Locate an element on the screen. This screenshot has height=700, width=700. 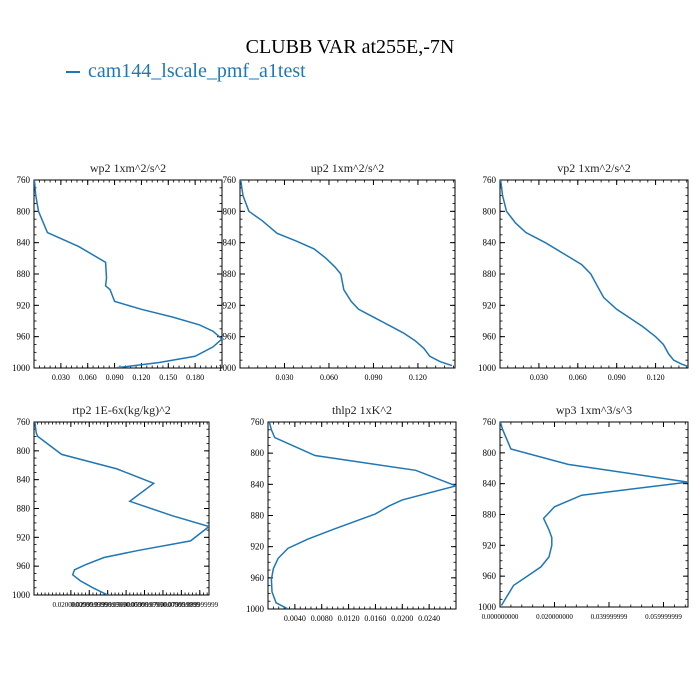
x-tick-label: 0.180 is located at coordinates (195, 377).